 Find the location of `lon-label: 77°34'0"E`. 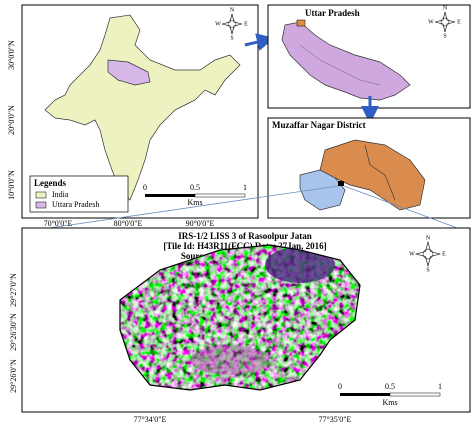

lon-label: 77°34'0"E is located at coordinates (150, 419).